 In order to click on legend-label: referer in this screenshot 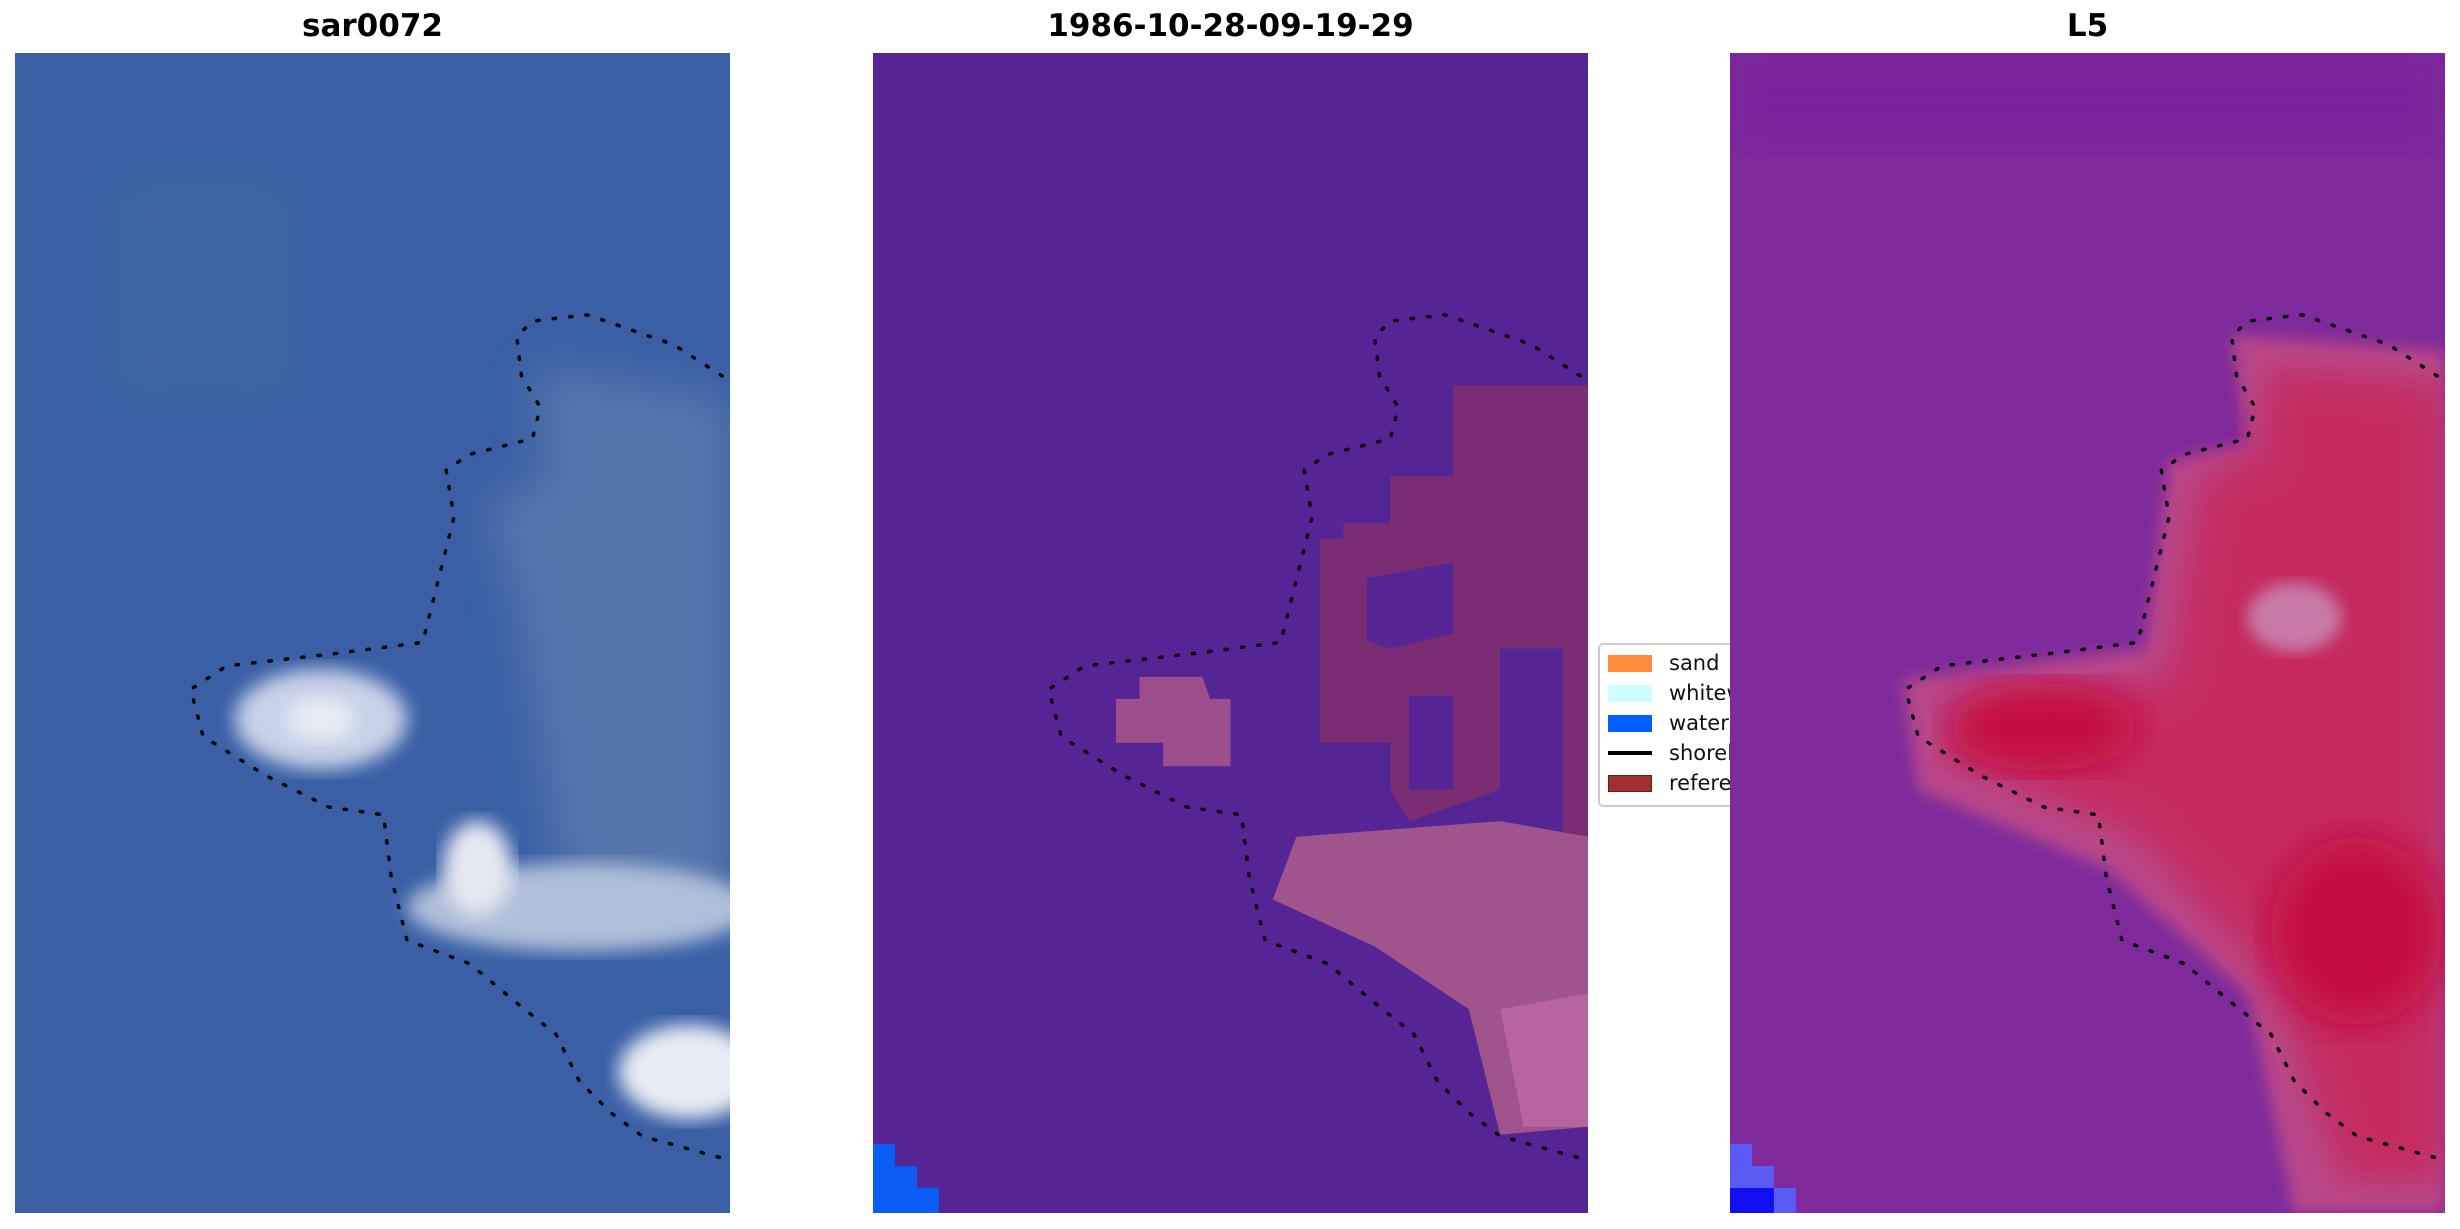, I will do `click(1705, 783)`.